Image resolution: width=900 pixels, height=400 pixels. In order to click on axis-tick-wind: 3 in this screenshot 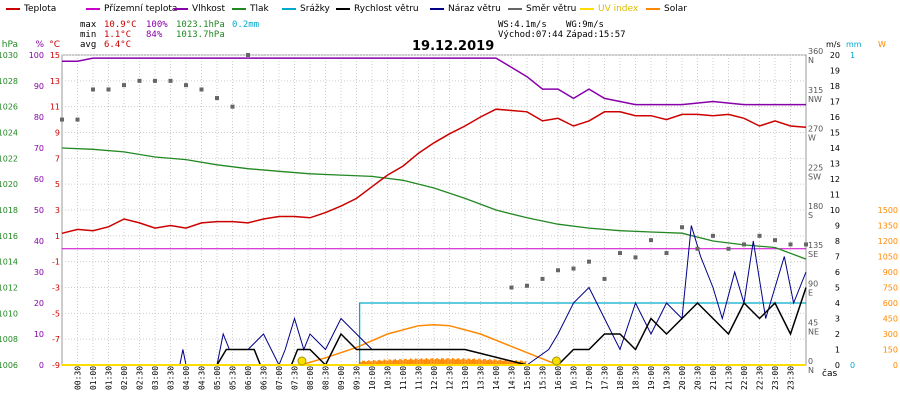, I will do `click(837, 319)`.